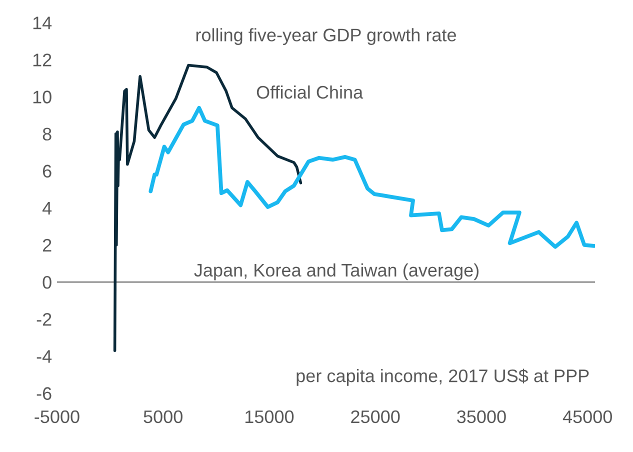  What do you see at coordinates (47, 171) in the screenshot?
I see `y-tick-label: 6` at bounding box center [47, 171].